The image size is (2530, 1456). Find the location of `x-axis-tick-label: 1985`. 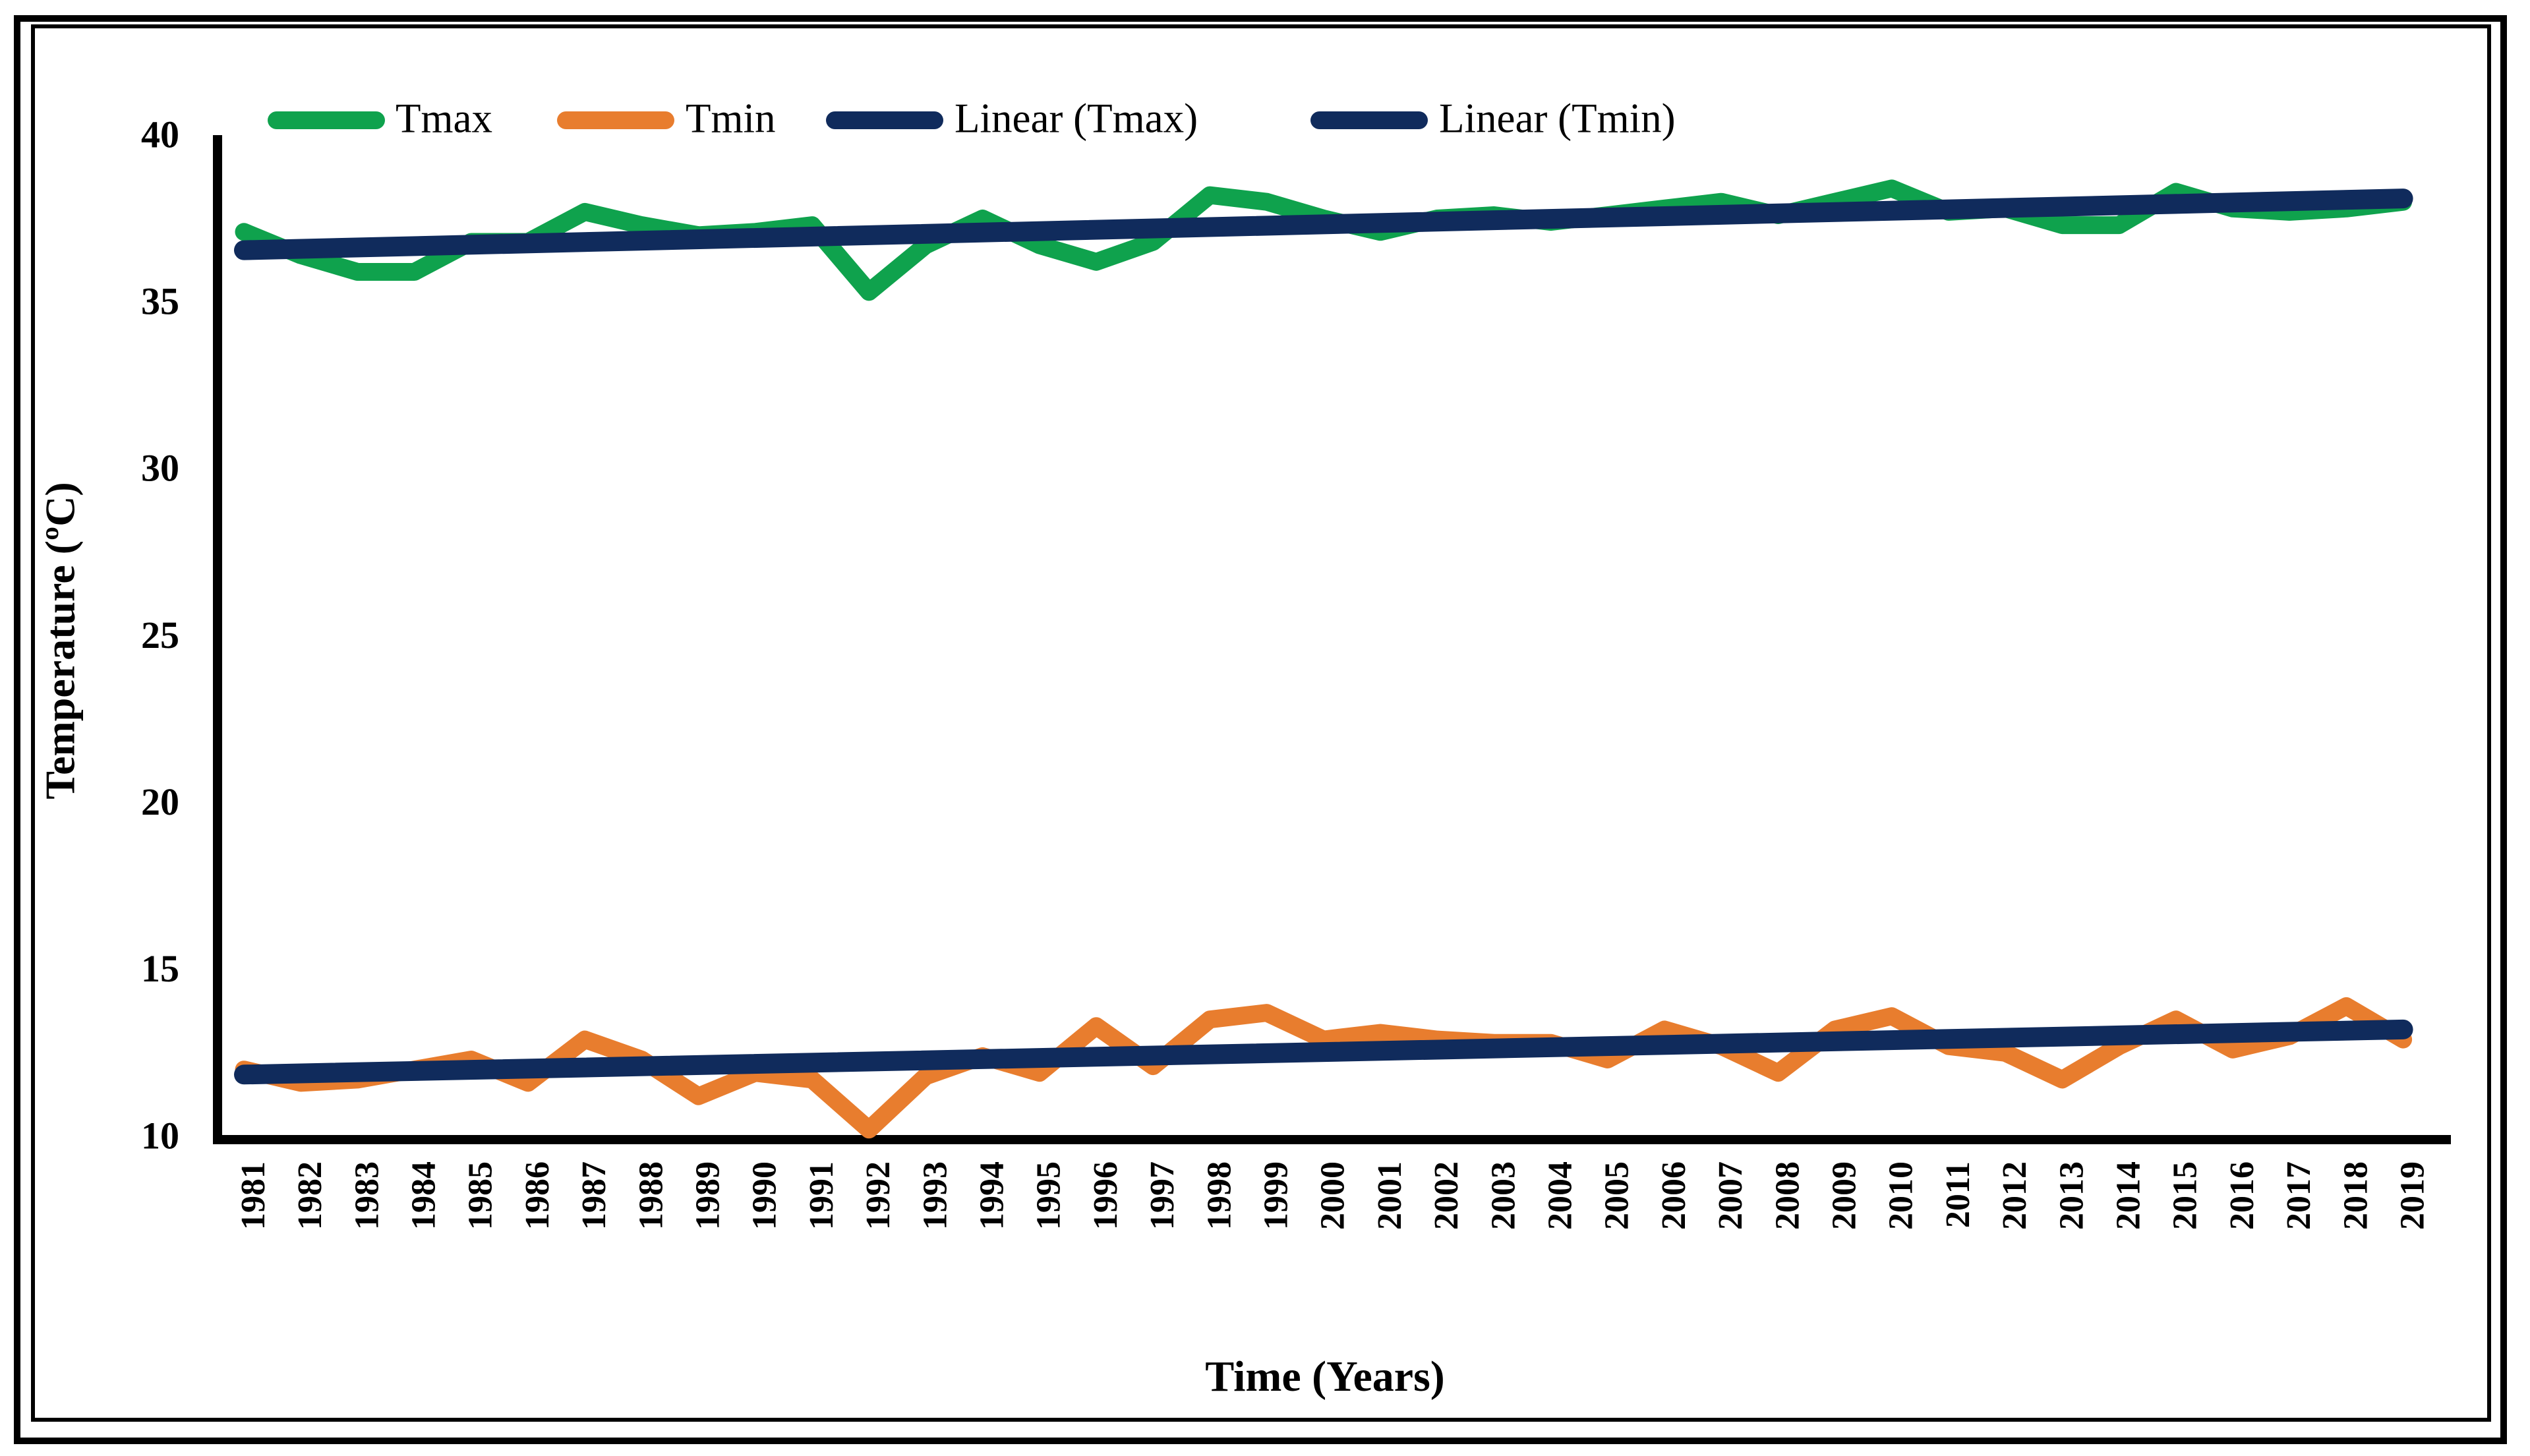

x-axis-tick-label: 1985 is located at coordinates (481, 1195).